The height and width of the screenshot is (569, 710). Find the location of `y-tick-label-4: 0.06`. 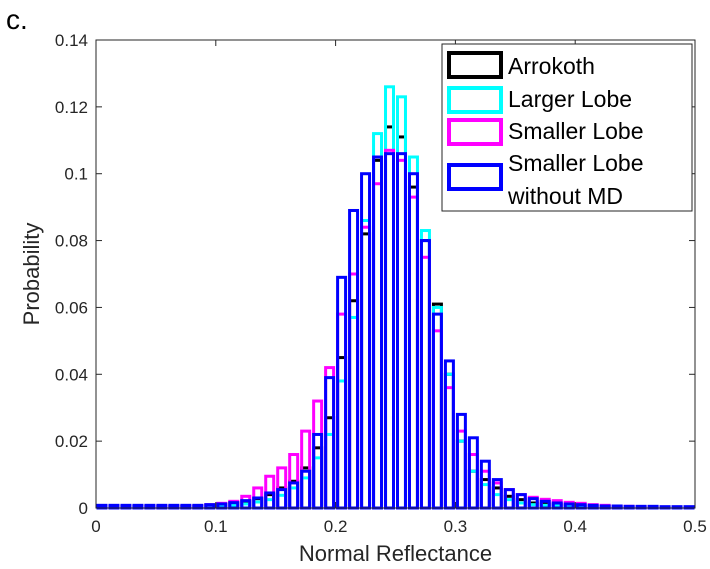

y-tick-label-4: 0.06 is located at coordinates (71, 307).